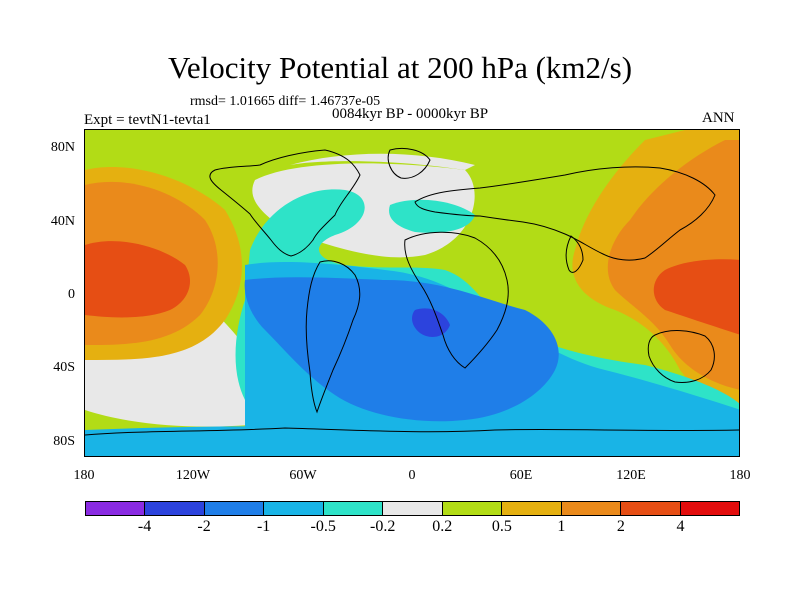 The height and width of the screenshot is (600, 800). What do you see at coordinates (412, 431) in the screenshot?
I see `coastline-antarctica` at bounding box center [412, 431].